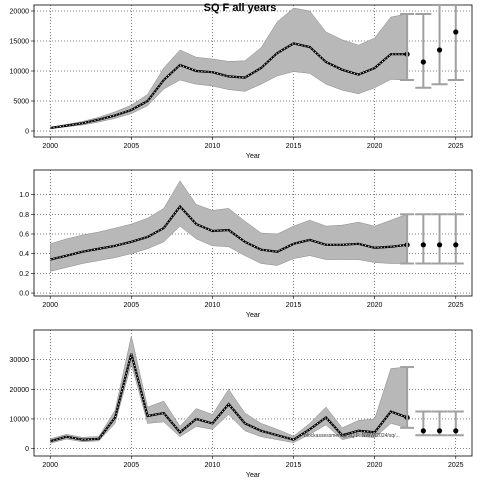 This screenshot has height=480, width=480. What do you see at coordinates (24, 215) in the screenshot?
I see `y-tick-label: 0.8` at bounding box center [24, 215].